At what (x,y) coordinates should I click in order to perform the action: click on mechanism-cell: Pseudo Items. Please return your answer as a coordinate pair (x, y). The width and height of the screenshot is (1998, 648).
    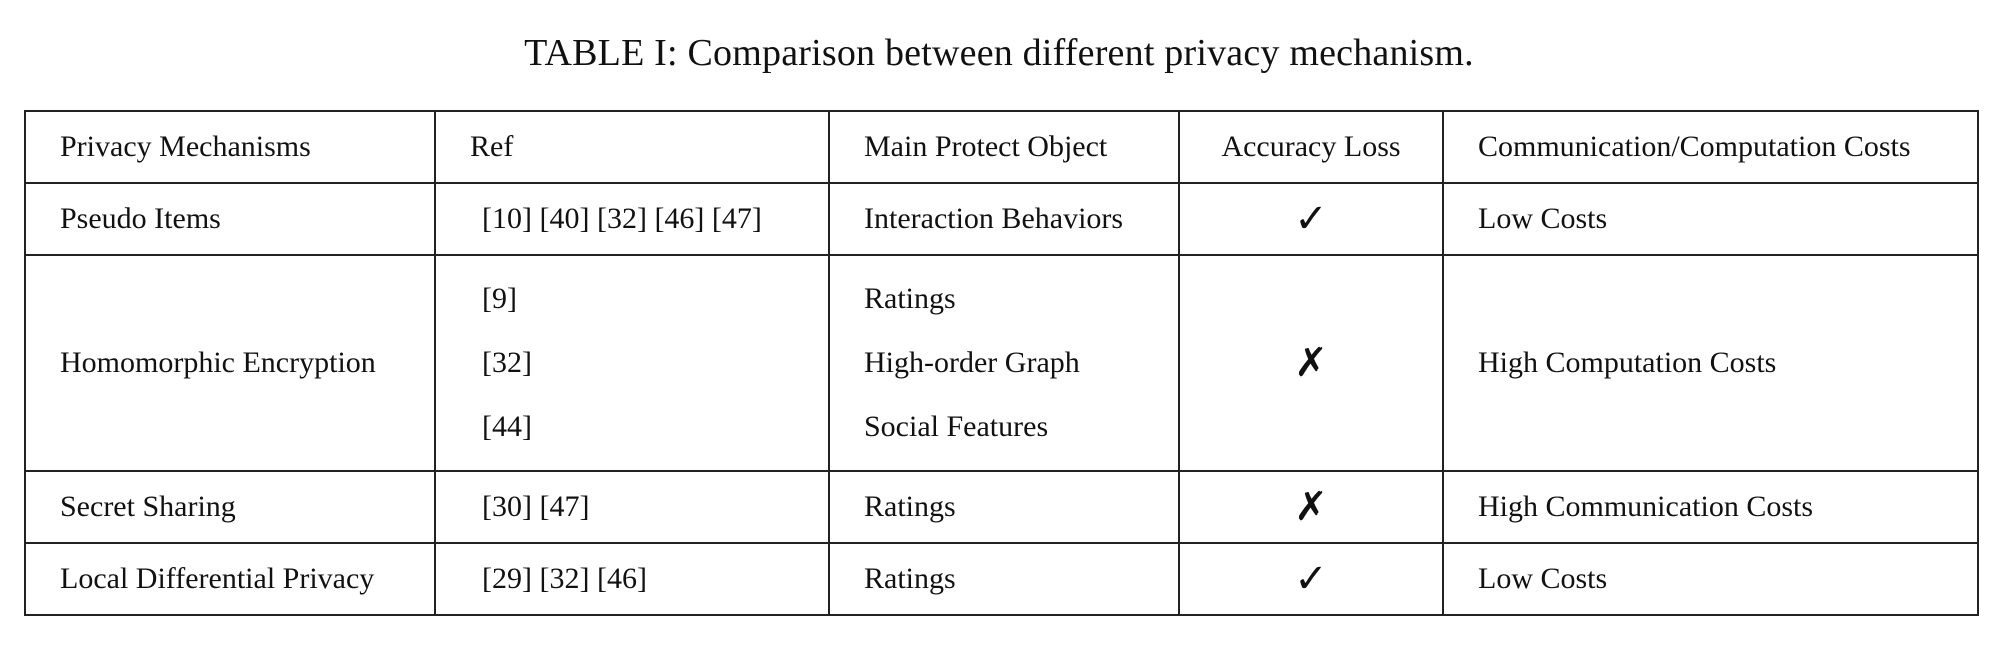
    Looking at the image, I should click on (230, 219).